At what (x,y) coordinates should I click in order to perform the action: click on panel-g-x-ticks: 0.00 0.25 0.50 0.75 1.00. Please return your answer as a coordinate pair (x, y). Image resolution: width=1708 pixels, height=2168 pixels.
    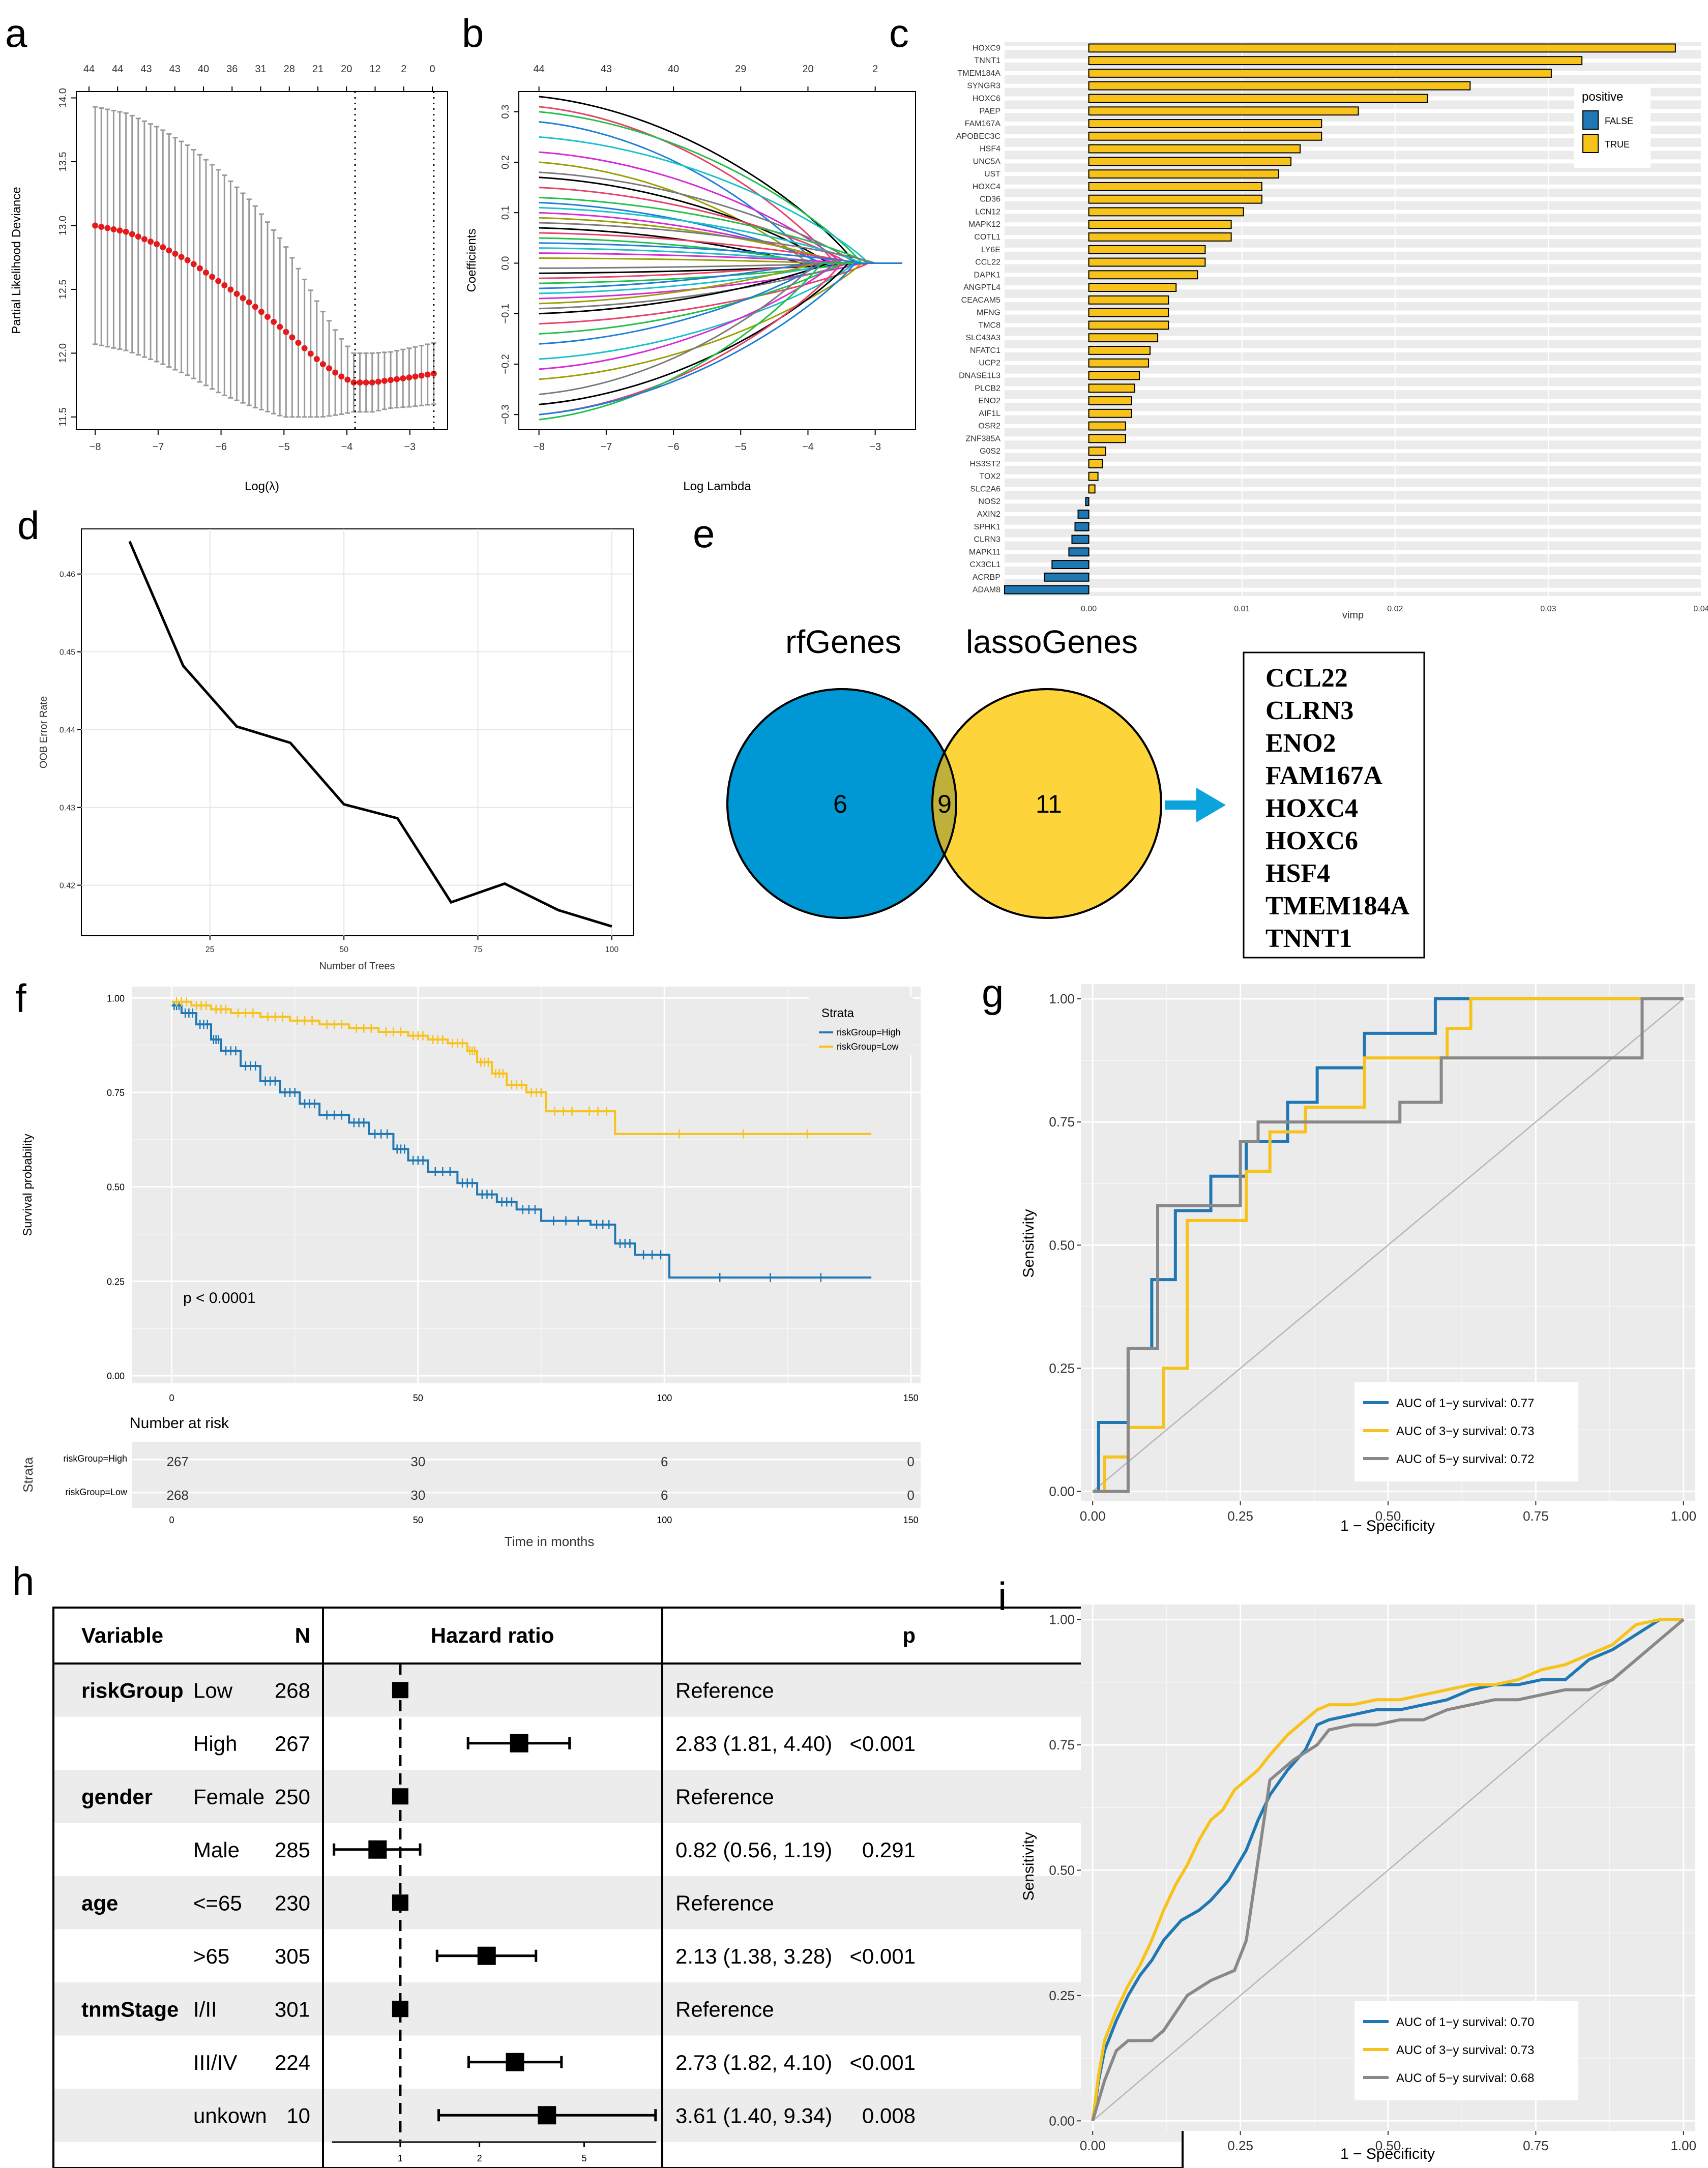
    Looking at the image, I should click on (1388, 1512).